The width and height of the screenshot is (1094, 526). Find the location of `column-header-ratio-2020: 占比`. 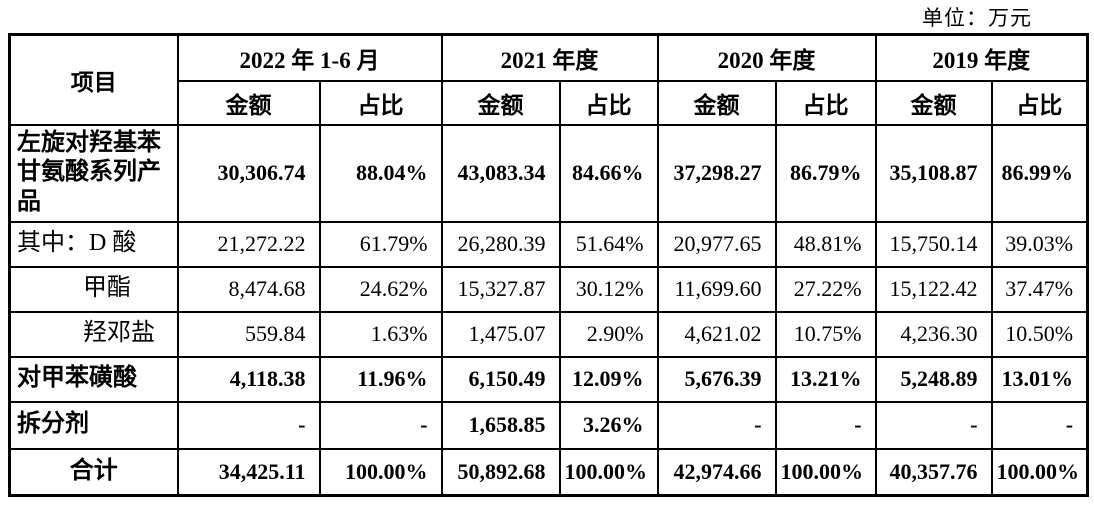

column-header-ratio-2020: 占比 is located at coordinates (825, 102).